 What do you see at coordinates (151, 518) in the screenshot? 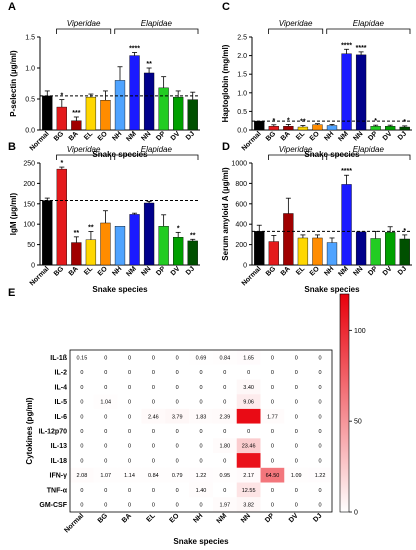
I see `heatmap-column-label: EL` at bounding box center [151, 518].